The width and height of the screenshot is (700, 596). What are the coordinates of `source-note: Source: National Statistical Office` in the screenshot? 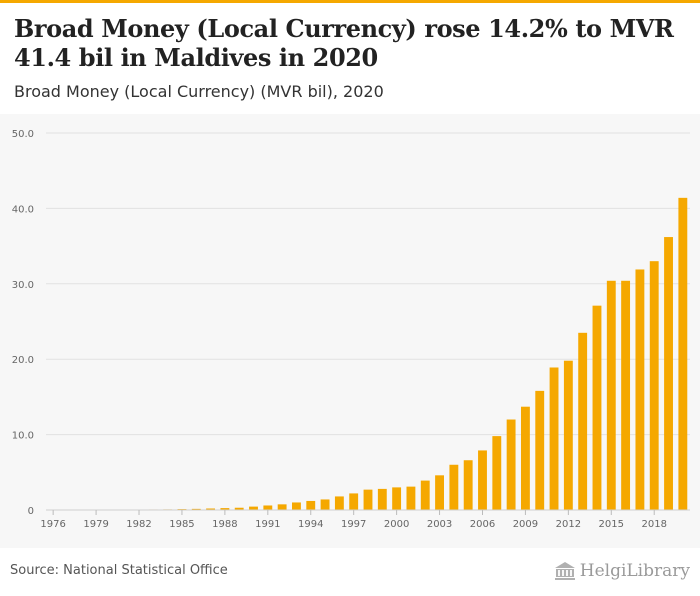 It's located at (119, 570).